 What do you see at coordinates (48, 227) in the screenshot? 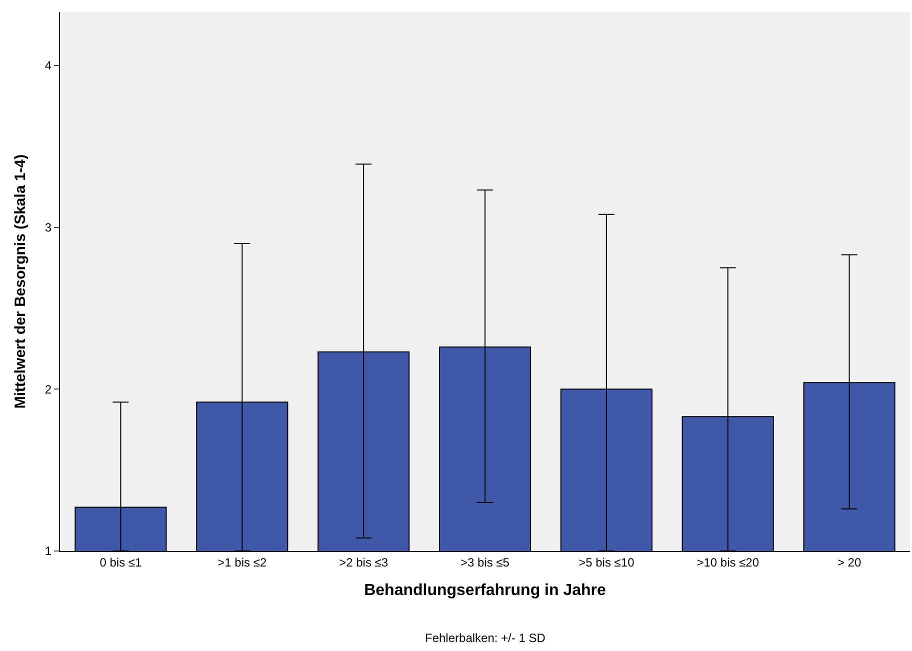
I see `y-tick-label: 3` at bounding box center [48, 227].